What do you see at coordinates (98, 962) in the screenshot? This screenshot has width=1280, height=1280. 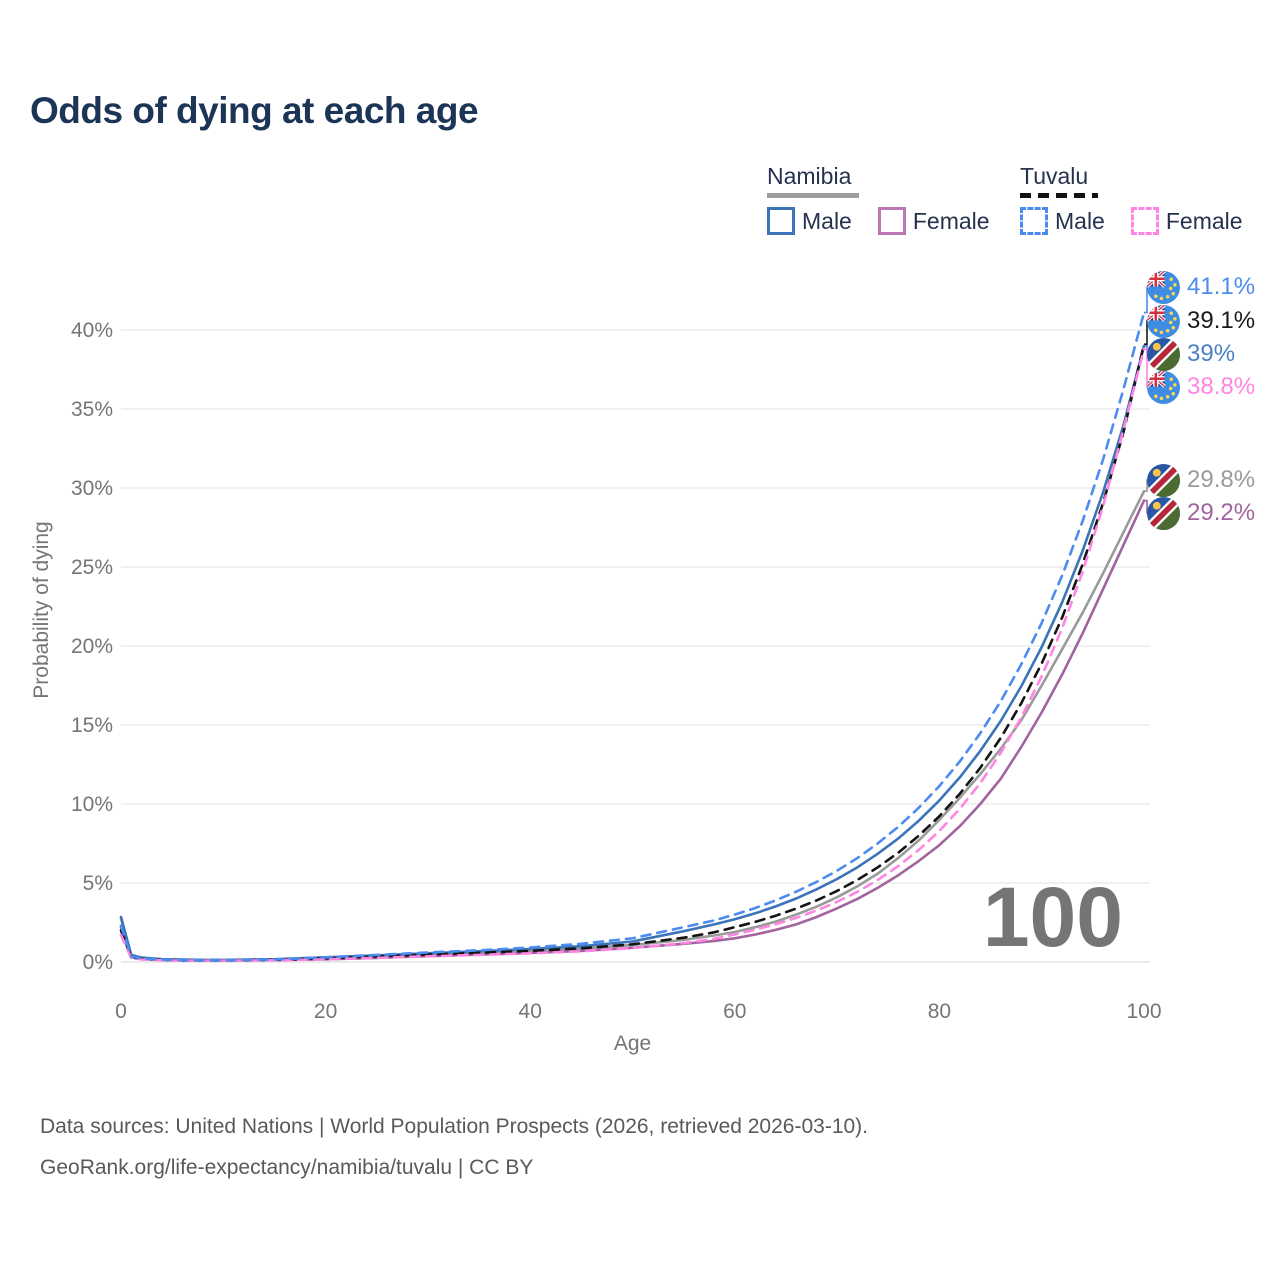 I see `y-tick-label: 0%` at bounding box center [98, 962].